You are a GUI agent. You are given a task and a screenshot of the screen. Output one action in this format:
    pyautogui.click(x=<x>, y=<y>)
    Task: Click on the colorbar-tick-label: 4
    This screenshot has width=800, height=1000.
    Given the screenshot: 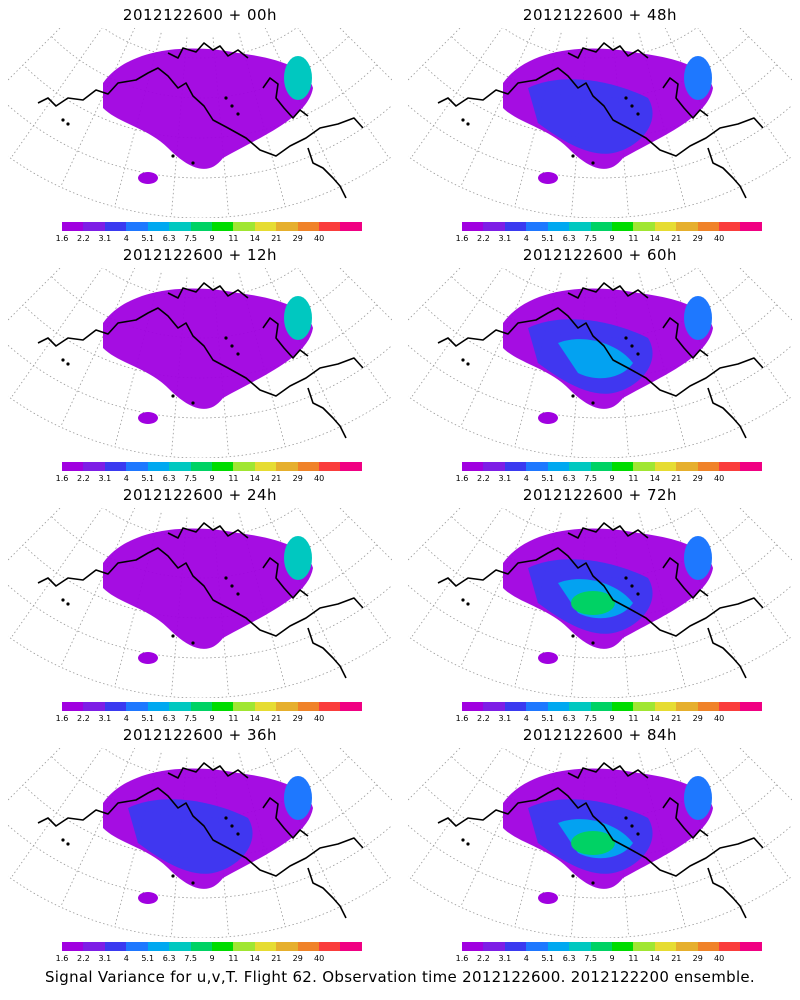 What is the action you would take?
    pyautogui.click(x=526, y=238)
    